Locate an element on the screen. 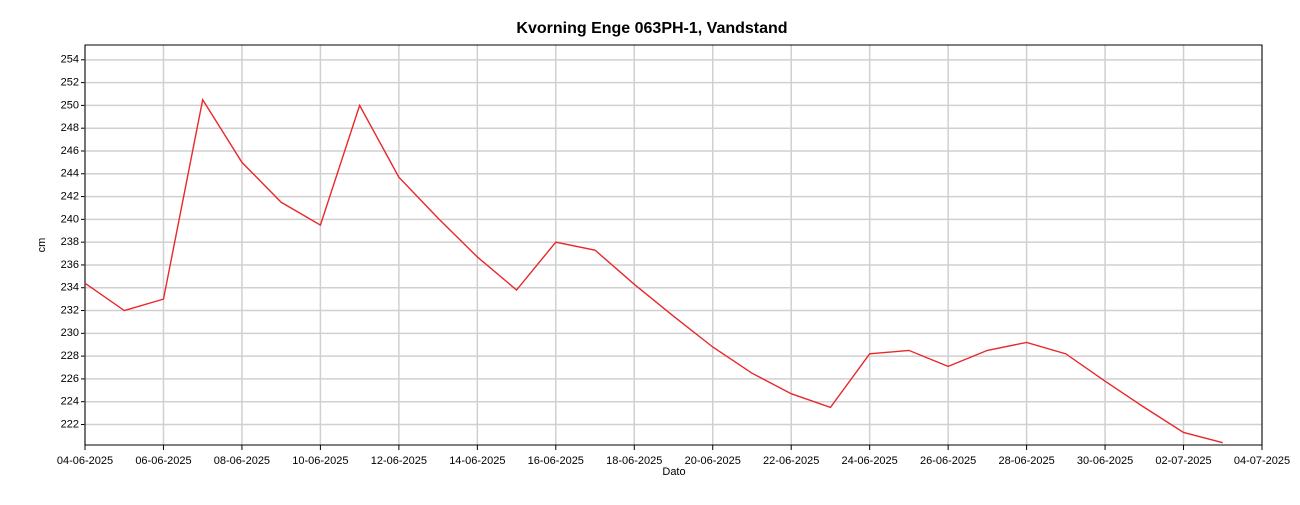  y-tick-label: 252 is located at coordinates (70, 83).